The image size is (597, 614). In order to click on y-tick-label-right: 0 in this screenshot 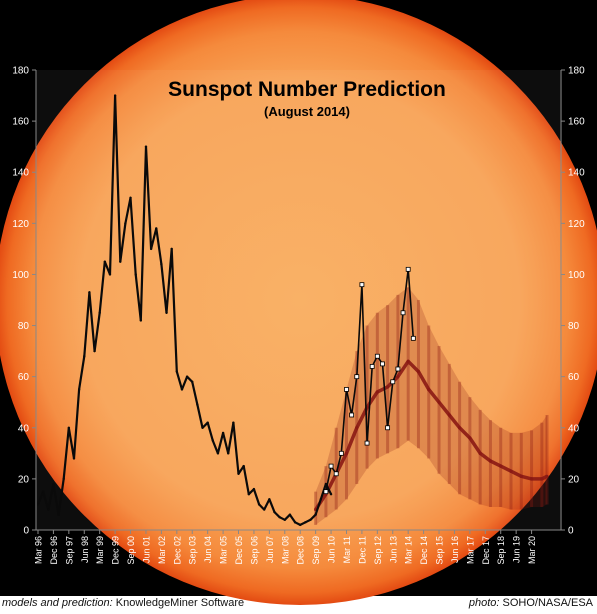, I will do `click(571, 531)`.